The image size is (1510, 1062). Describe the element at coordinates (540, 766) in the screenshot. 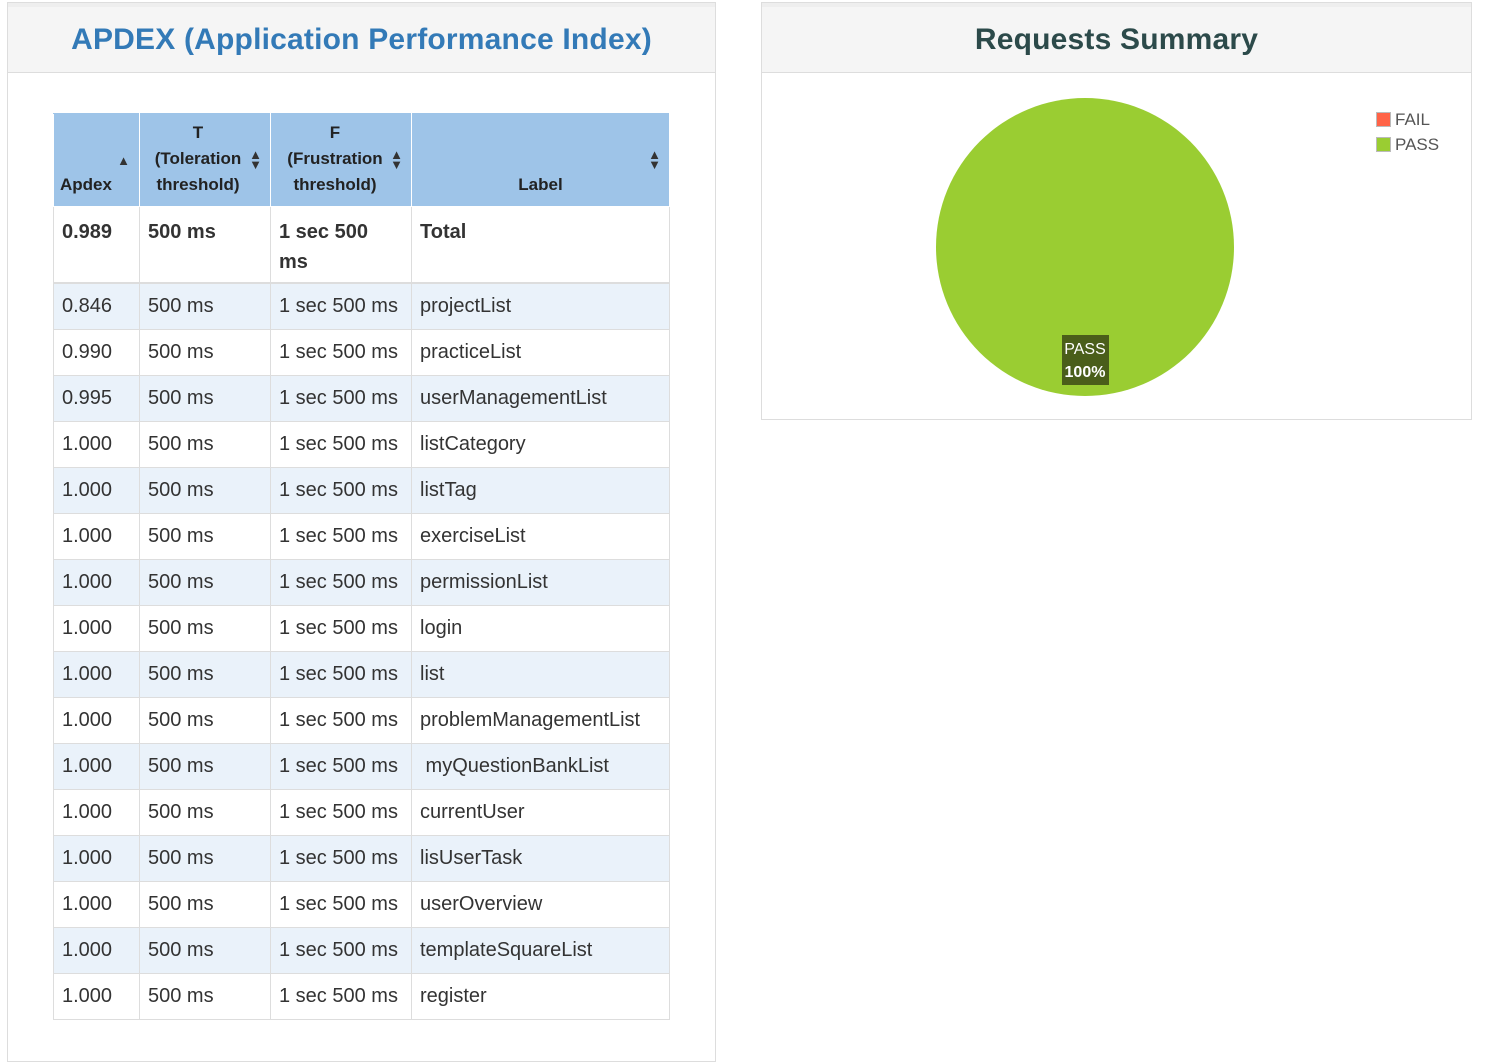

I see `cell-label: myQuestionBankList` at that location.